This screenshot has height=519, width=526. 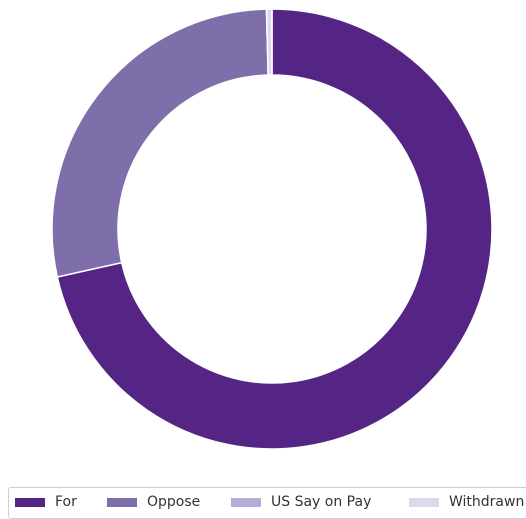 What do you see at coordinates (424, 502) in the screenshot?
I see `legend-swatch-withdrawn` at bounding box center [424, 502].